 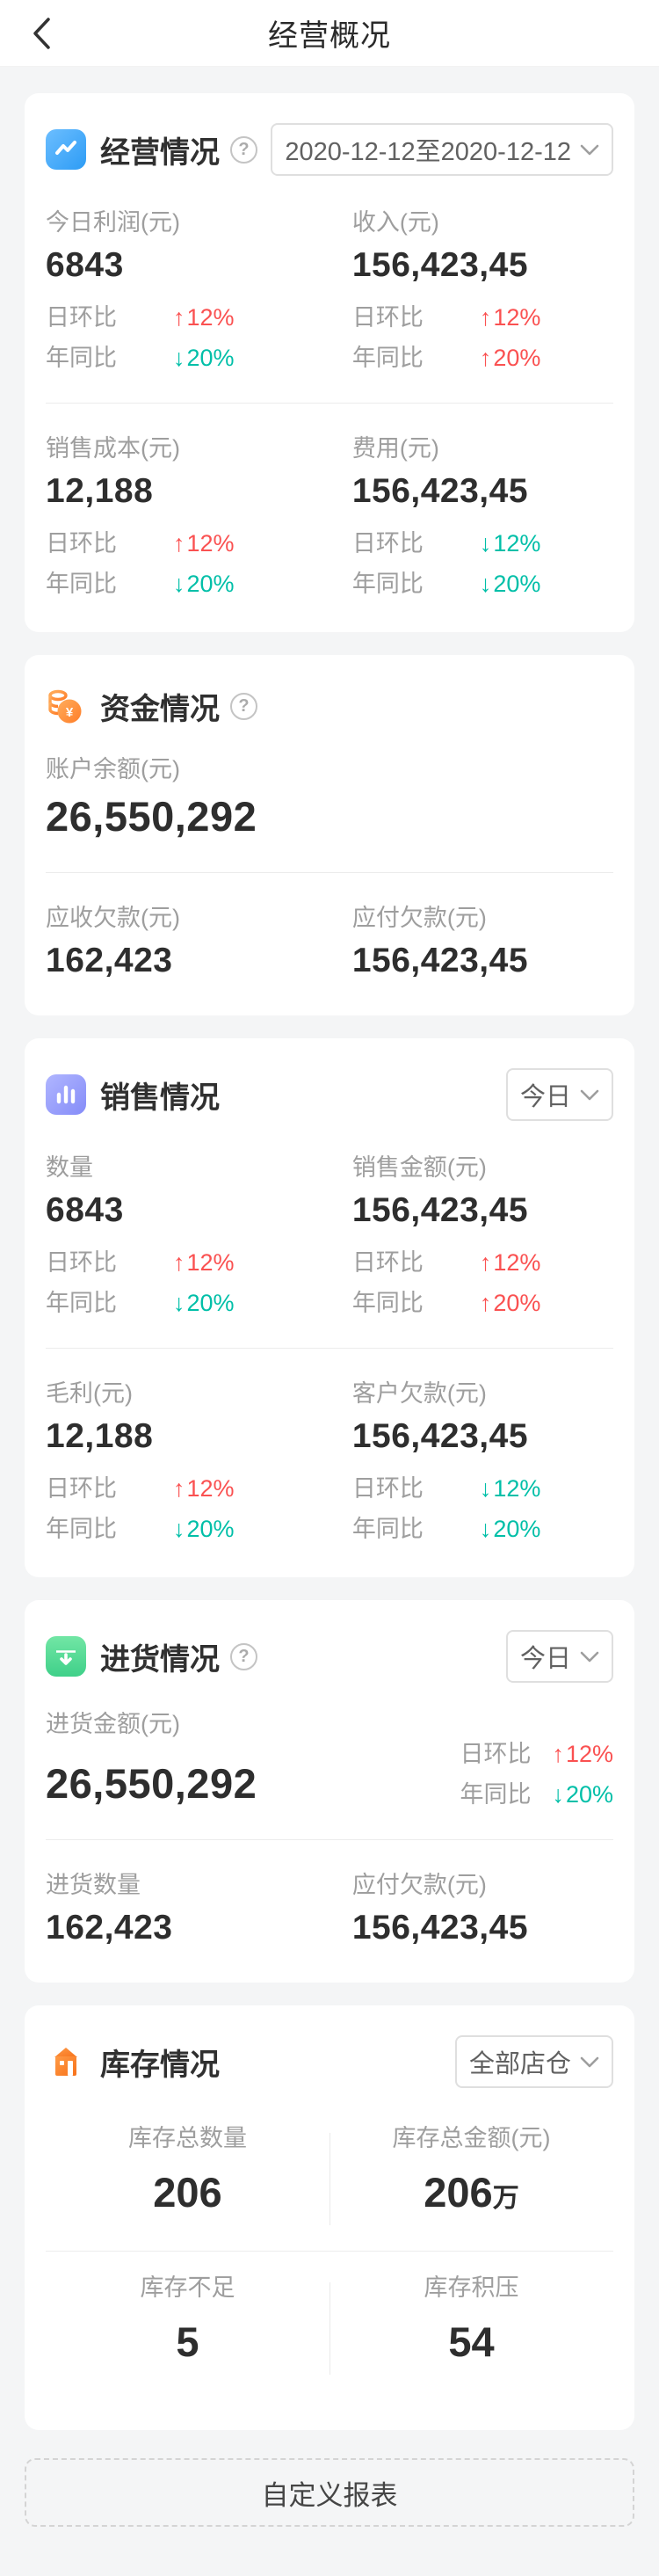 I want to click on chevron-left-icon, so click(x=41, y=33).